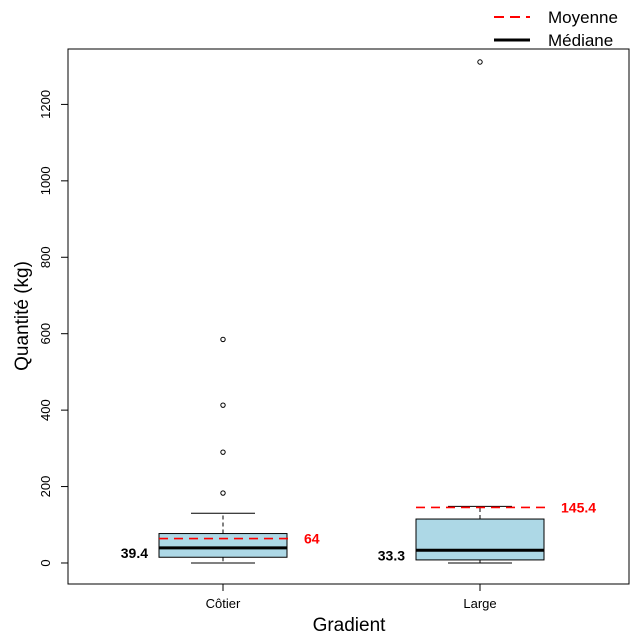 The height and width of the screenshot is (642, 644). What do you see at coordinates (45, 487) in the screenshot?
I see `y-tick-label: 200` at bounding box center [45, 487].